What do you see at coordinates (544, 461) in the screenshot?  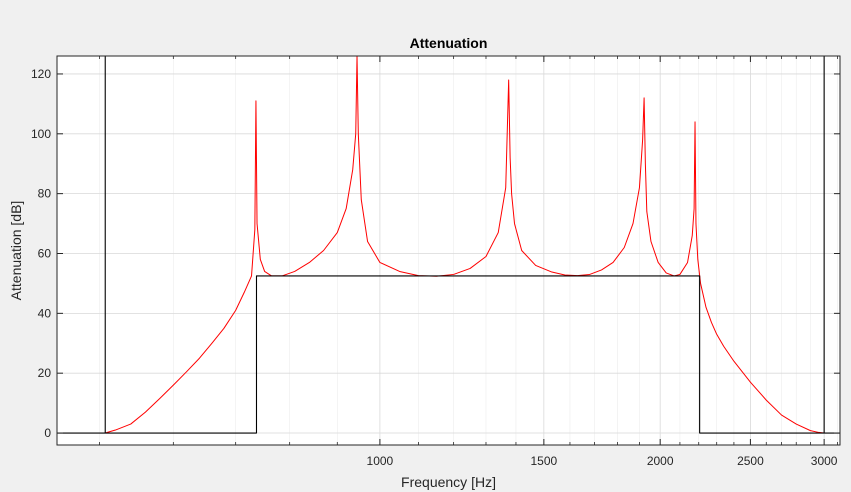 I see `x-tick-label: 1500` at bounding box center [544, 461].